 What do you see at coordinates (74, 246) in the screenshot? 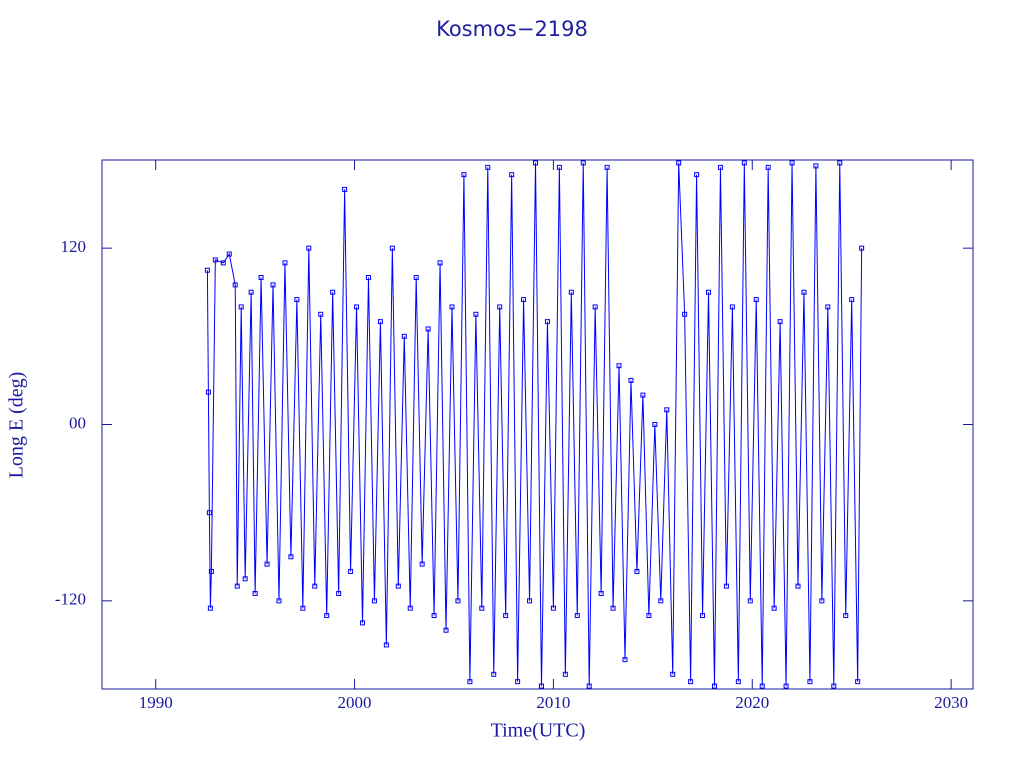
I see `y-tick-label: 120` at bounding box center [74, 246].